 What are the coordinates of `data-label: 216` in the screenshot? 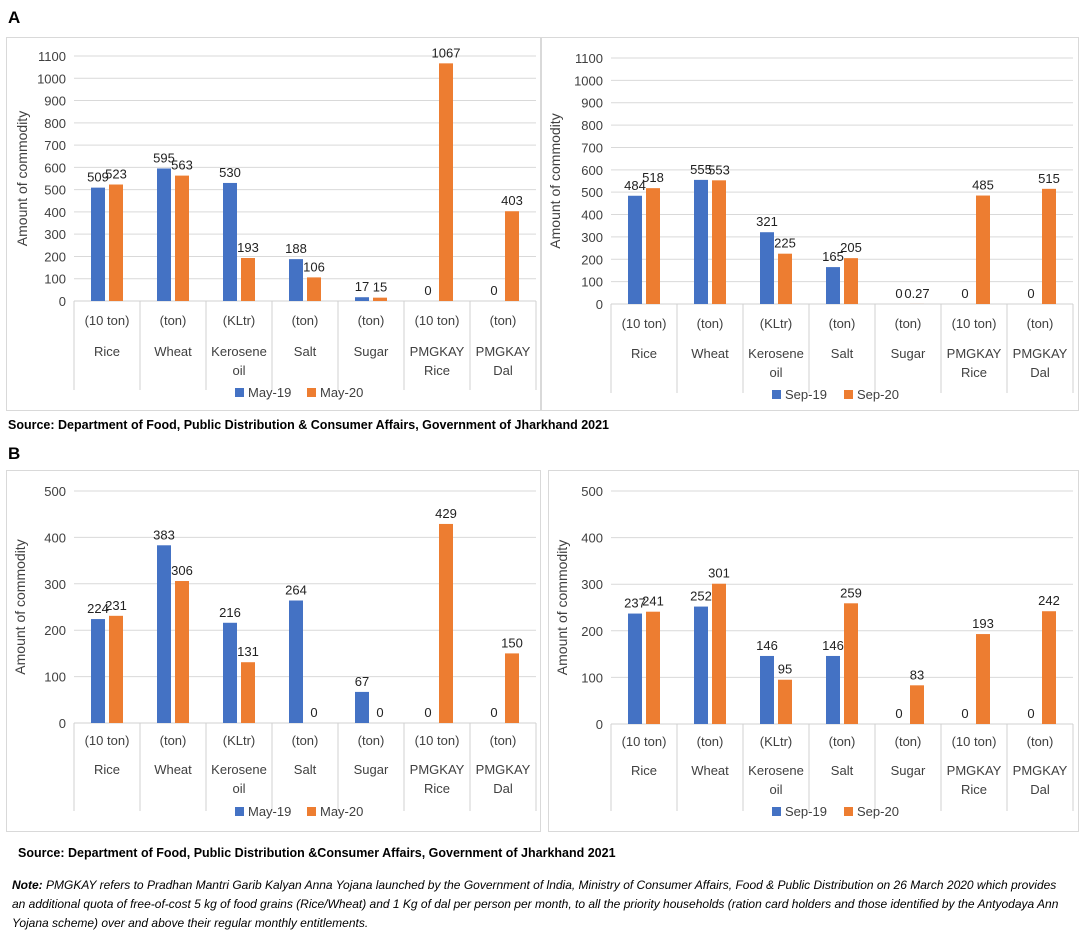 It's located at (230, 612).